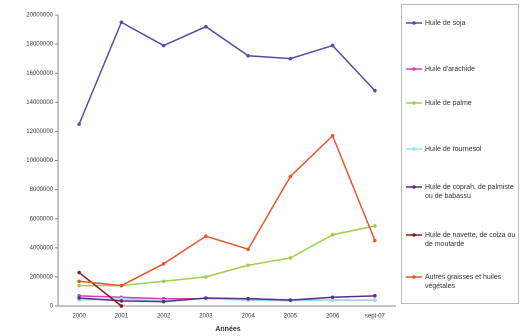 This screenshot has height=336, width=521. What do you see at coordinates (450, 69) in the screenshot?
I see `legend-label: Huile d'arachide` at bounding box center [450, 69].